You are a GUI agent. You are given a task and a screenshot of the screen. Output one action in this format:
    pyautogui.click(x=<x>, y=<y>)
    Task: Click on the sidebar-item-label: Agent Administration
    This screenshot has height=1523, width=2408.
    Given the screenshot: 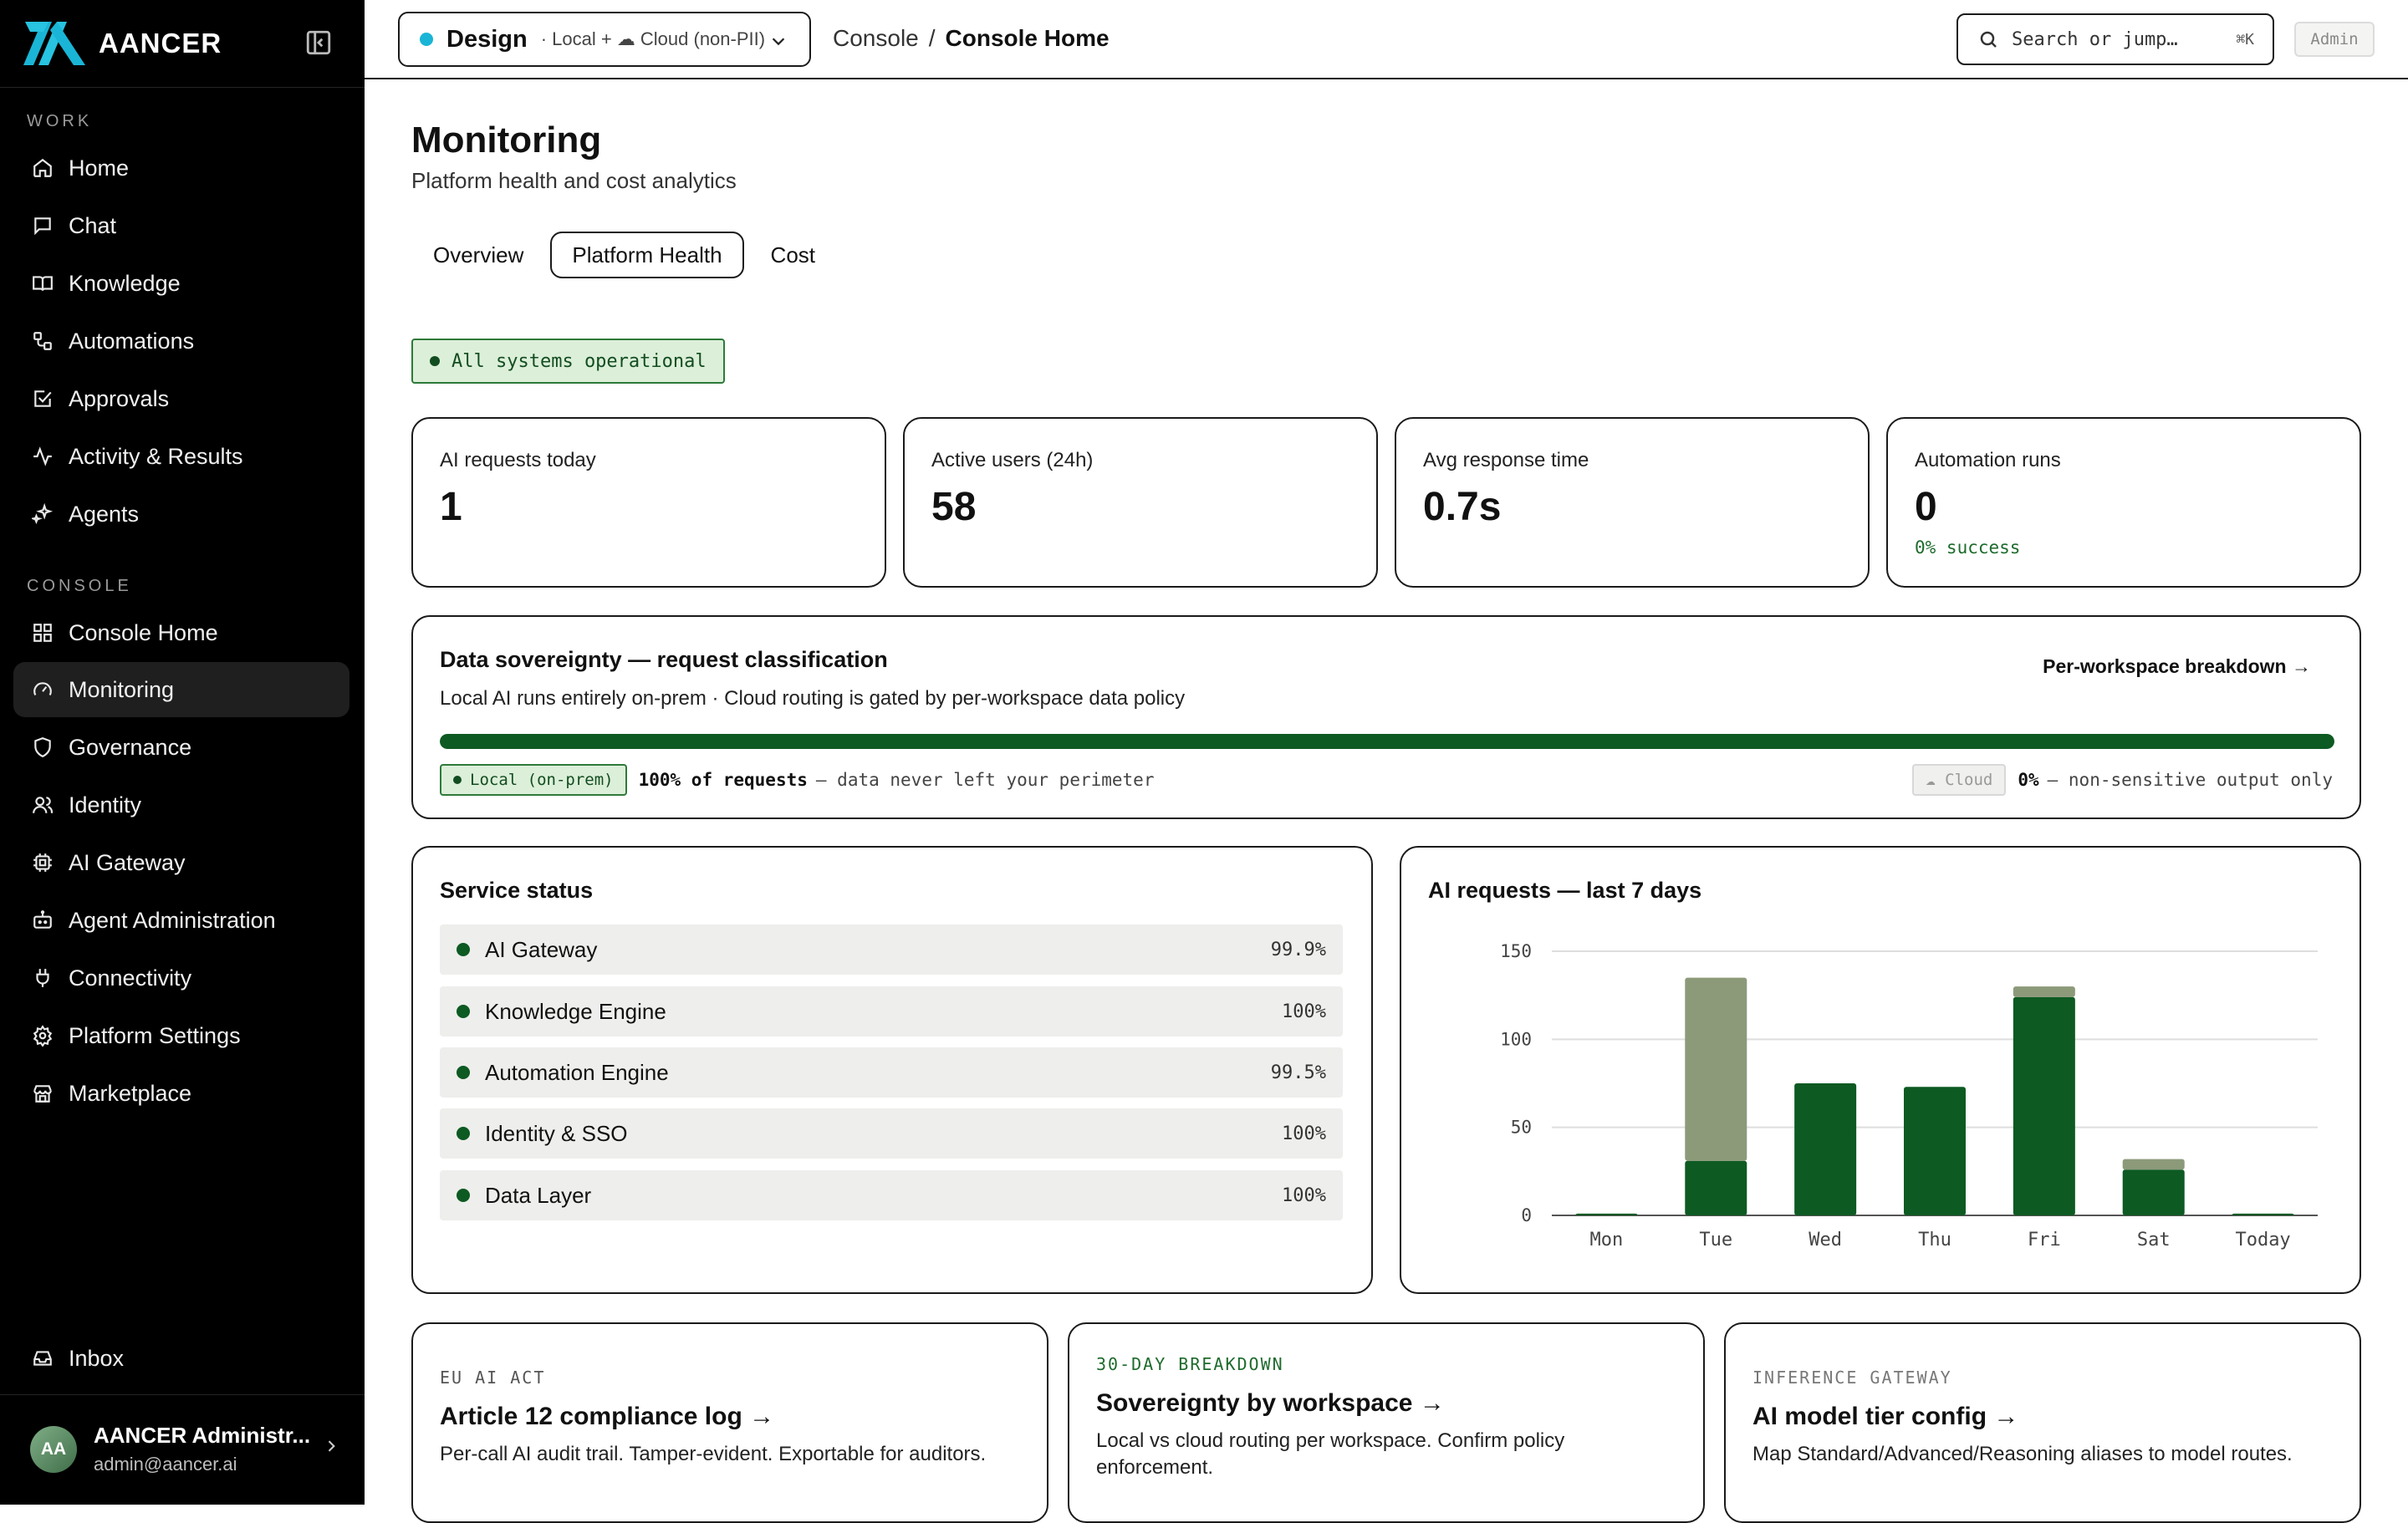 What is the action you would take?
    pyautogui.click(x=173, y=920)
    